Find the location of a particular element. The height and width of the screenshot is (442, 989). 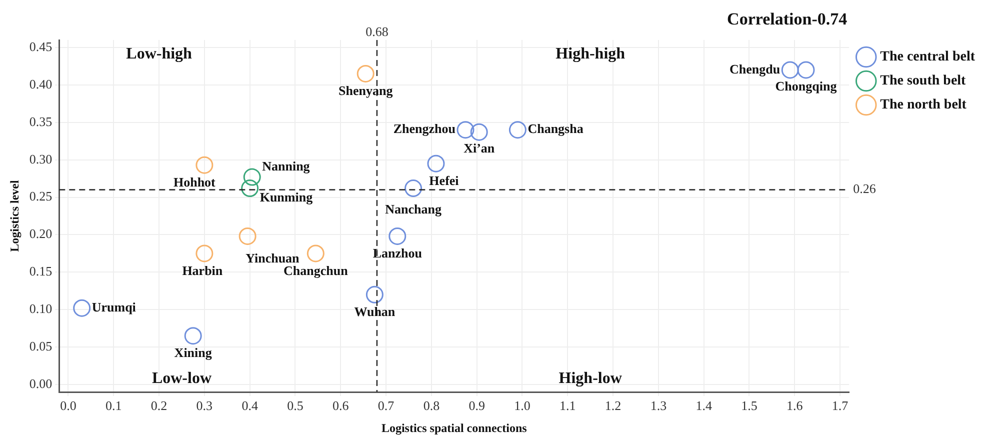

legend-label: The central belt is located at coordinates (928, 57).